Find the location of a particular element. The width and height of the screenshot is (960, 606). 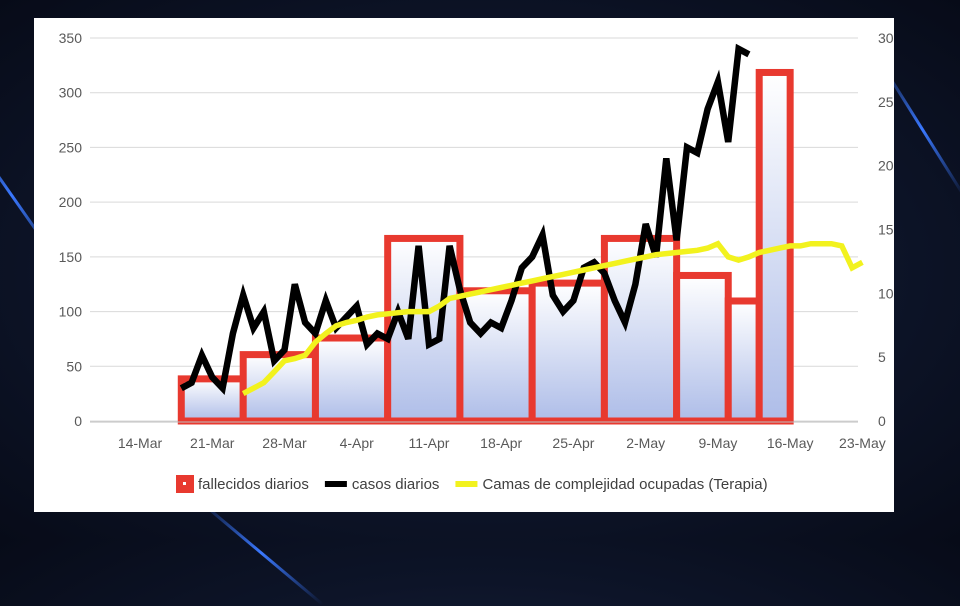

y-left-tick-label: 350 is located at coordinates (71, 38).